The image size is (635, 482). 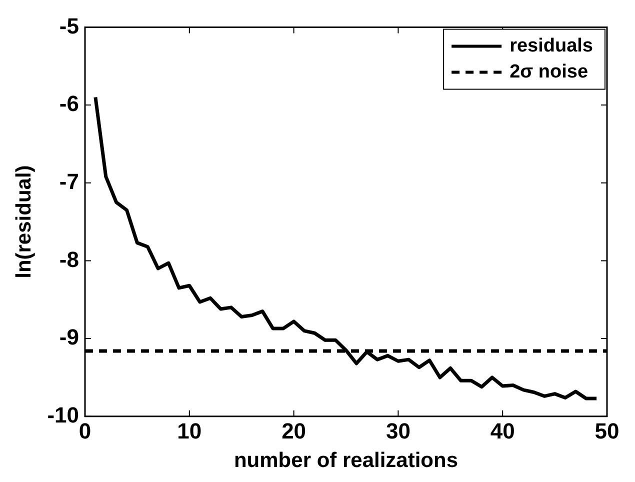 What do you see at coordinates (24, 221) in the screenshot?
I see `y-axis-title: ln(residual)` at bounding box center [24, 221].